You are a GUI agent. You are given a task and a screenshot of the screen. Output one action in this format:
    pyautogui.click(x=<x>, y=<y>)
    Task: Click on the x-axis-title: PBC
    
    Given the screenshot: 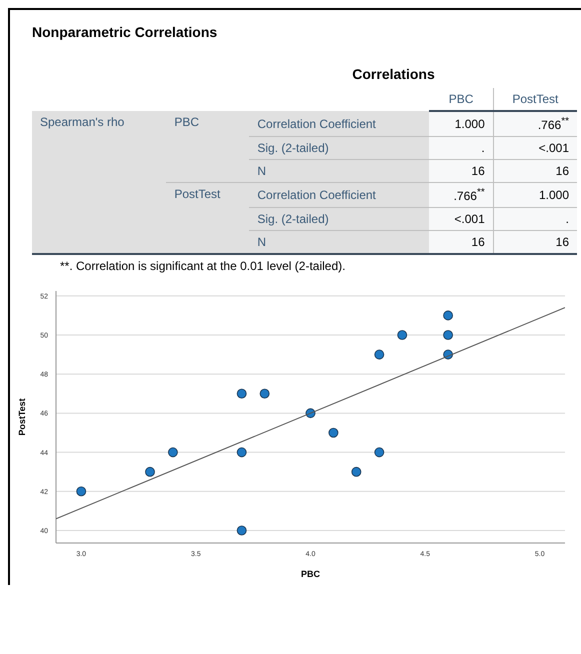 What is the action you would take?
    pyautogui.click(x=310, y=574)
    